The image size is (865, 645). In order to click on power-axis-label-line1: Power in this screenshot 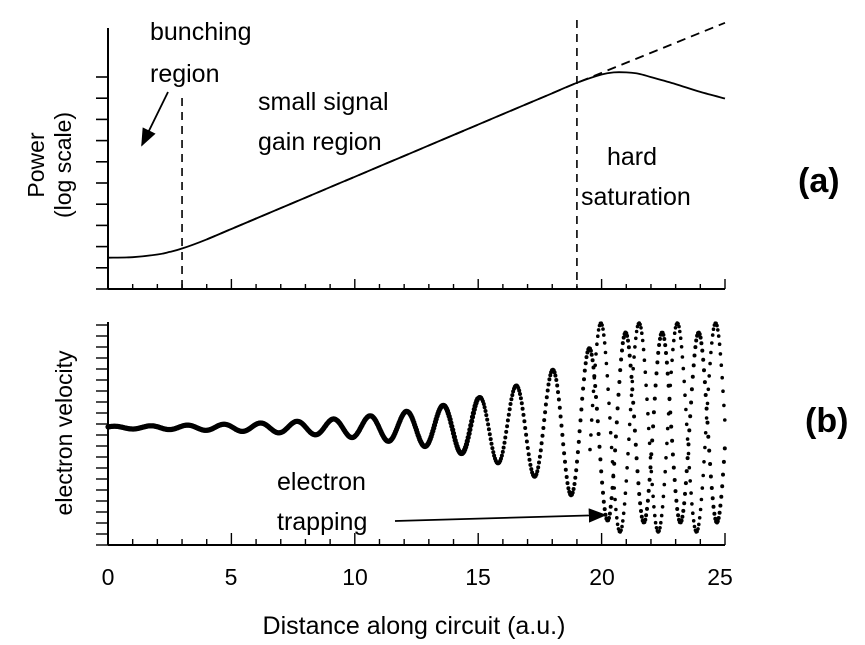, I will do `click(36, 165)`.